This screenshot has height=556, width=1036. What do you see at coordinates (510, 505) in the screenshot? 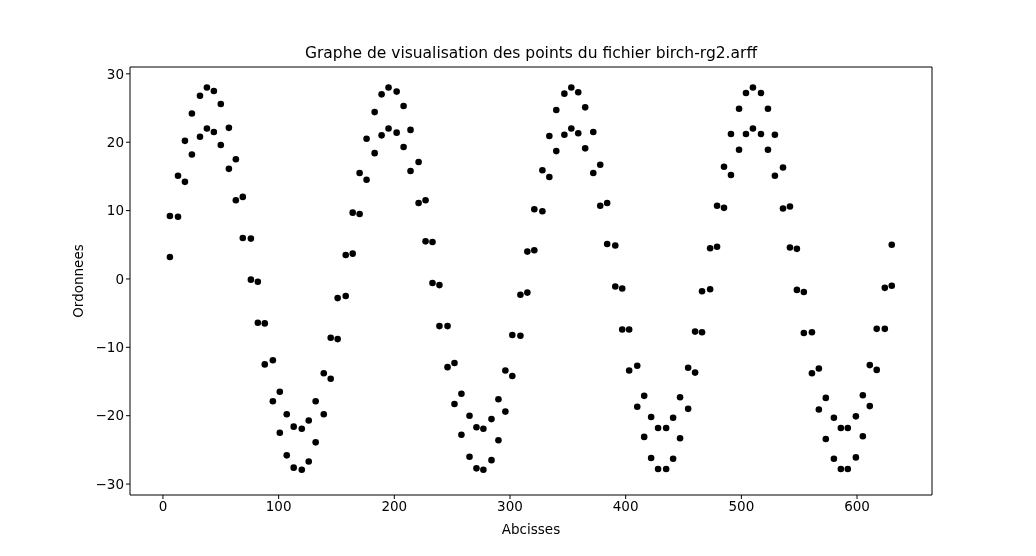
I see `x-tick-label: 300` at bounding box center [510, 505].